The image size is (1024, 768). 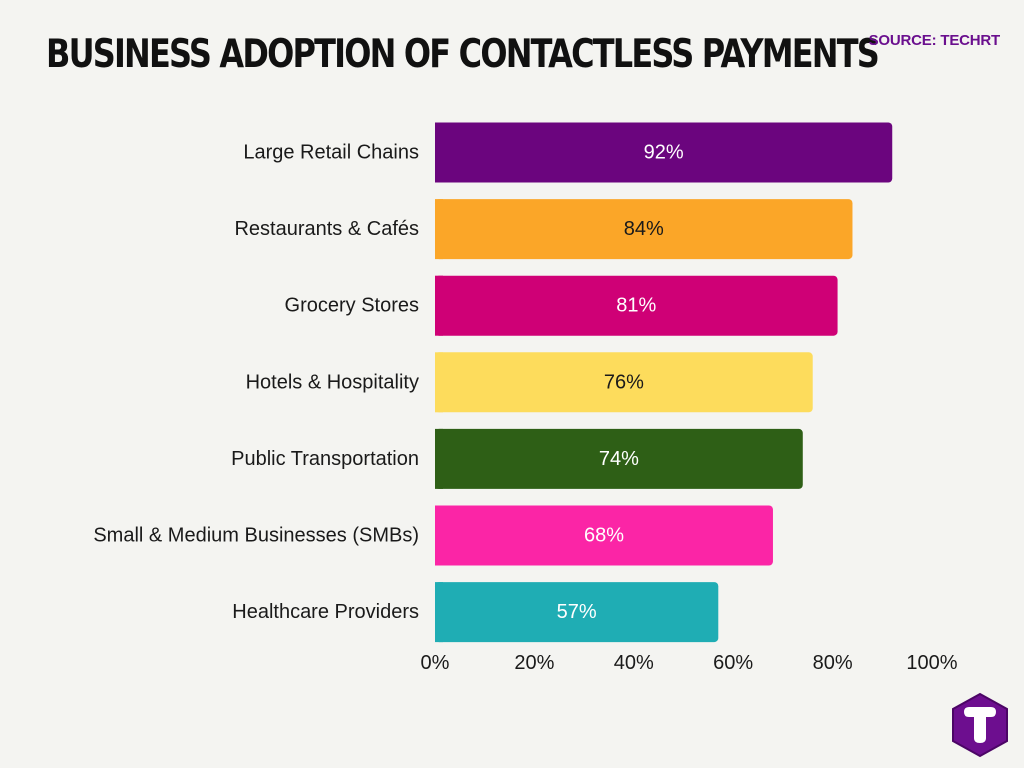 I want to click on category-label: Hotels & Hospitality, so click(x=332, y=382).